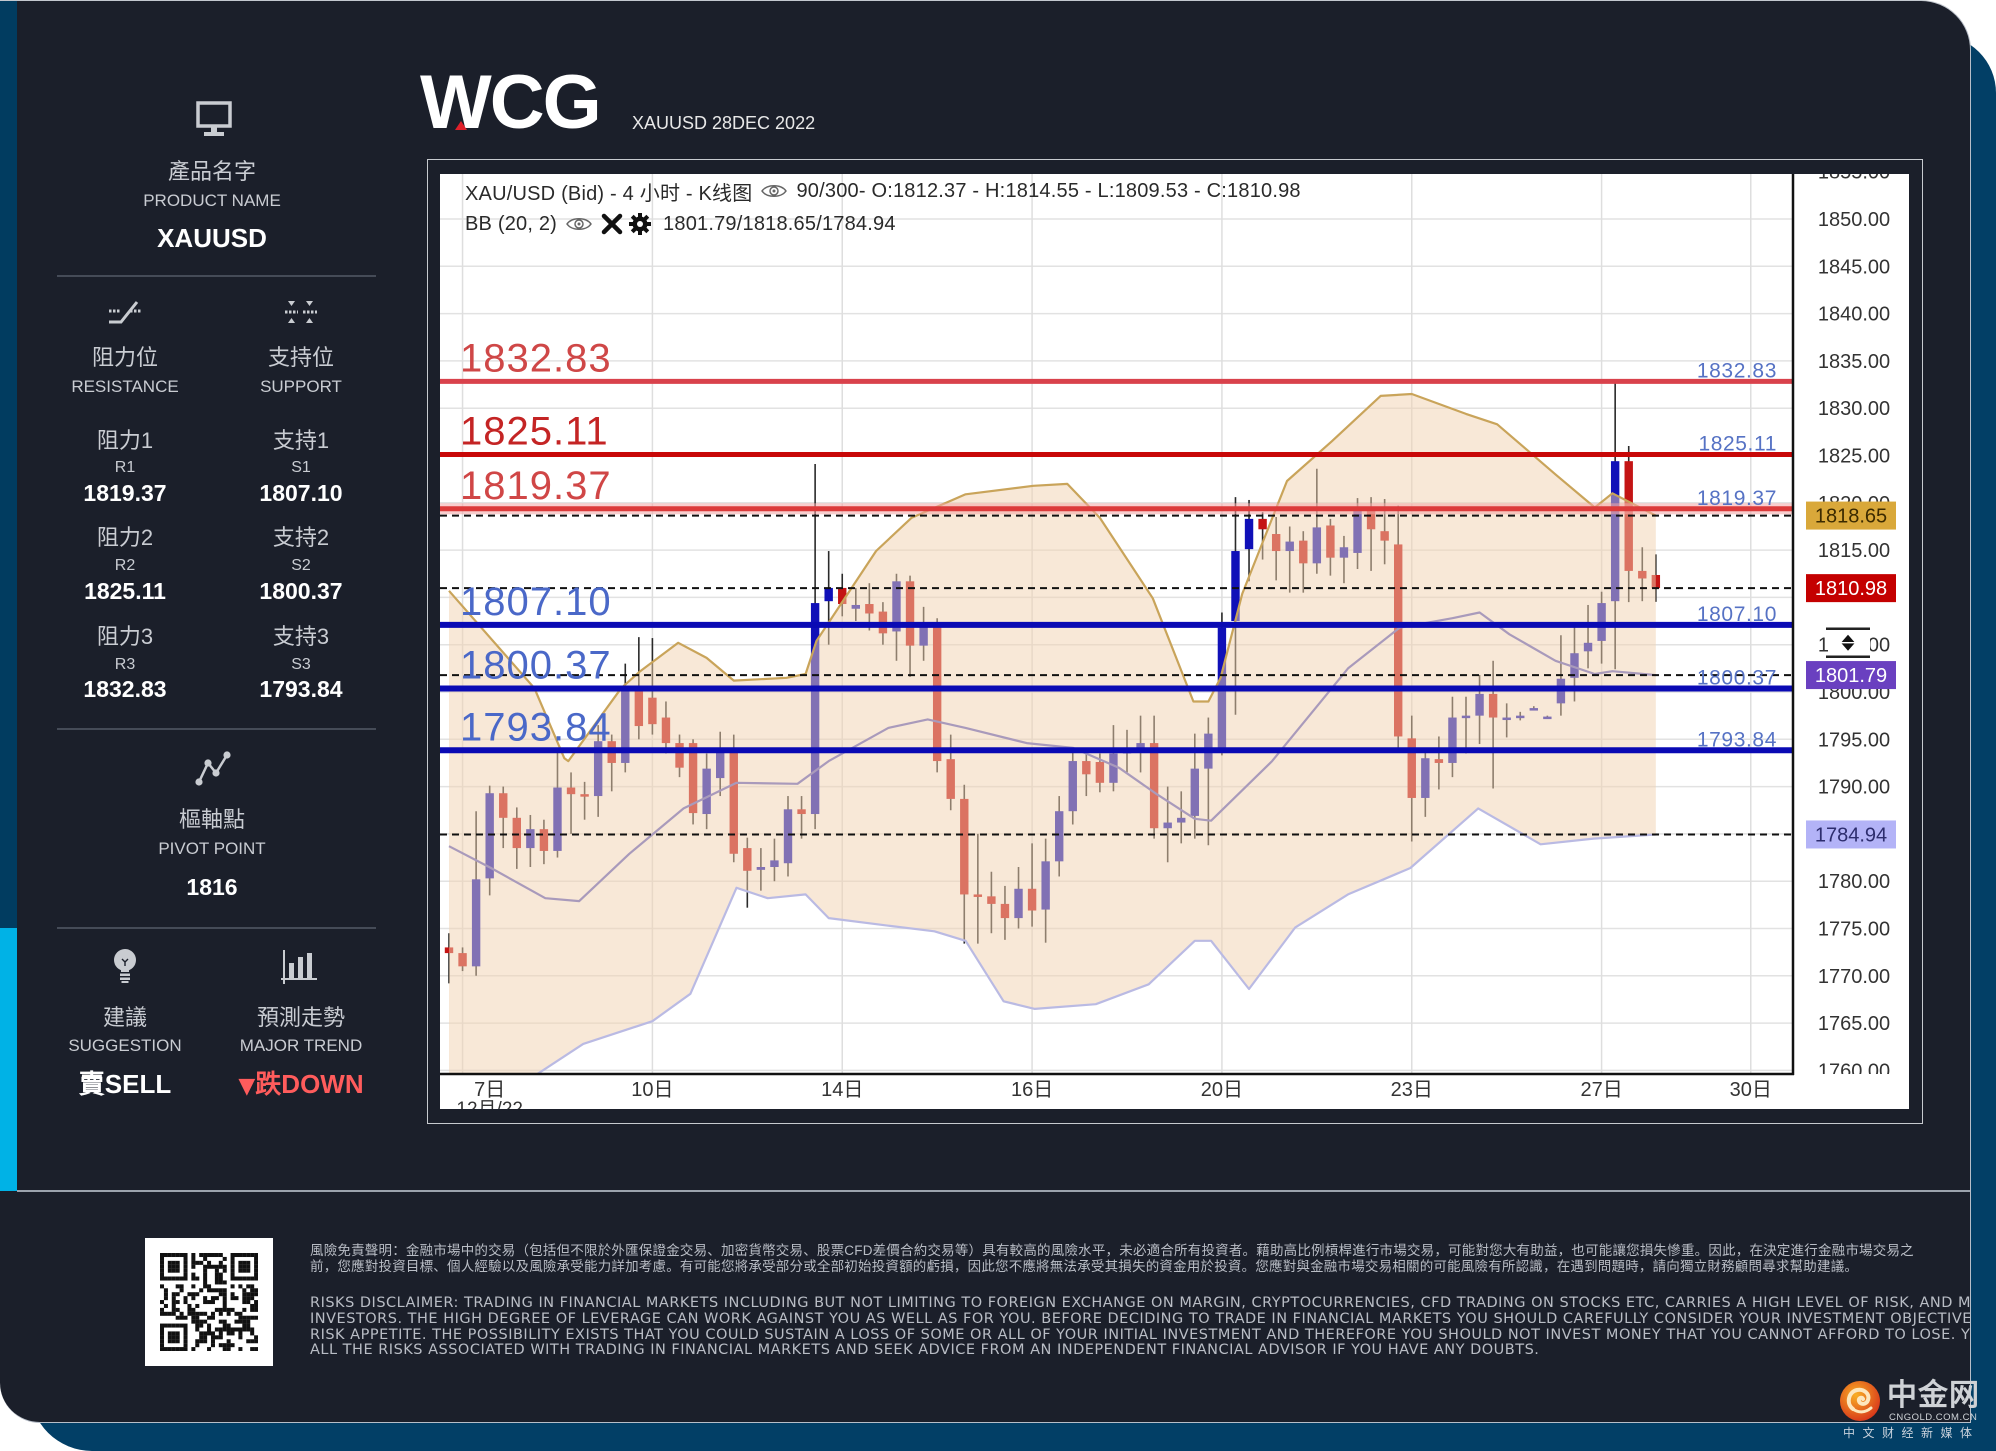 The image size is (1996, 1451). Describe the element at coordinates (827, 190) in the screenshot. I see `chart-bar-count: 90/300` at that location.